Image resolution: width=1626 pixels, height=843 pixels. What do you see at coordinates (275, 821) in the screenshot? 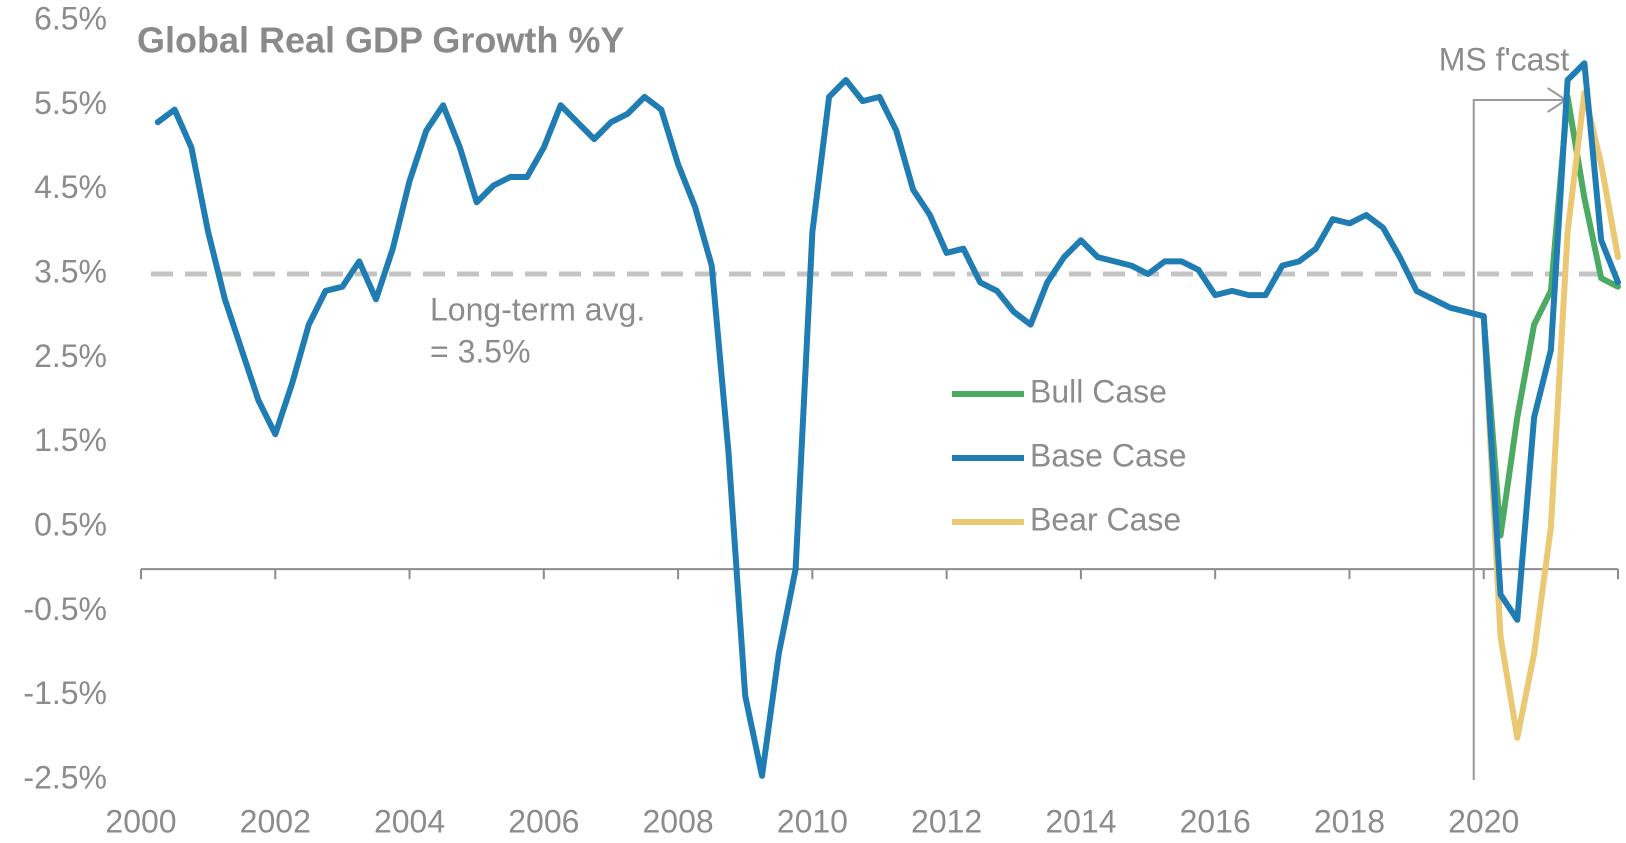
I see `x-tick-label: 2002` at bounding box center [275, 821].